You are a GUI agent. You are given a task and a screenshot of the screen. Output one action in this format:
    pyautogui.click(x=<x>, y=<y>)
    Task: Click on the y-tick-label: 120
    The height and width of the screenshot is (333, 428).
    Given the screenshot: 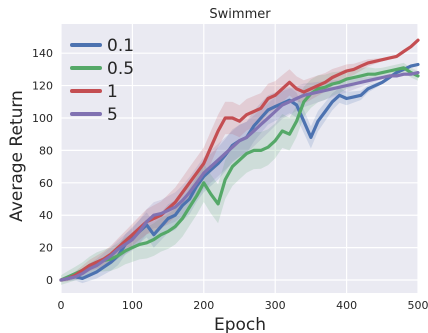 What is the action you would take?
    pyautogui.click(x=42, y=86)
    